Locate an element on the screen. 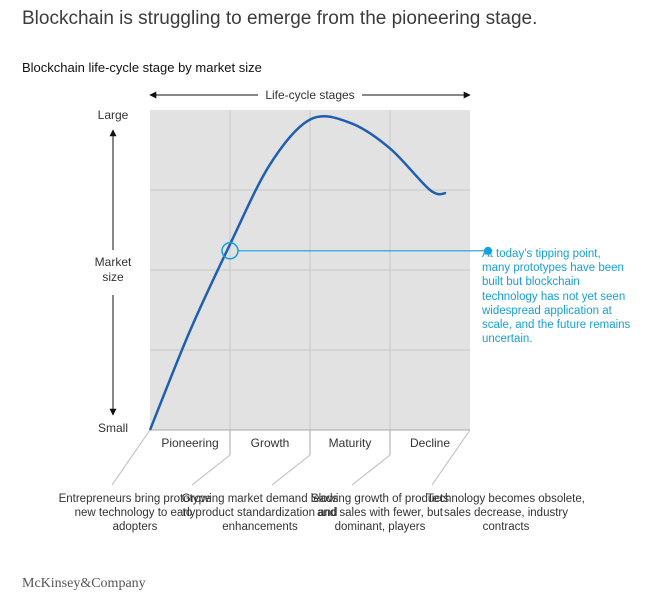  category-labels: Pioneering Growth Maturity Decline is located at coordinates (305, 442).